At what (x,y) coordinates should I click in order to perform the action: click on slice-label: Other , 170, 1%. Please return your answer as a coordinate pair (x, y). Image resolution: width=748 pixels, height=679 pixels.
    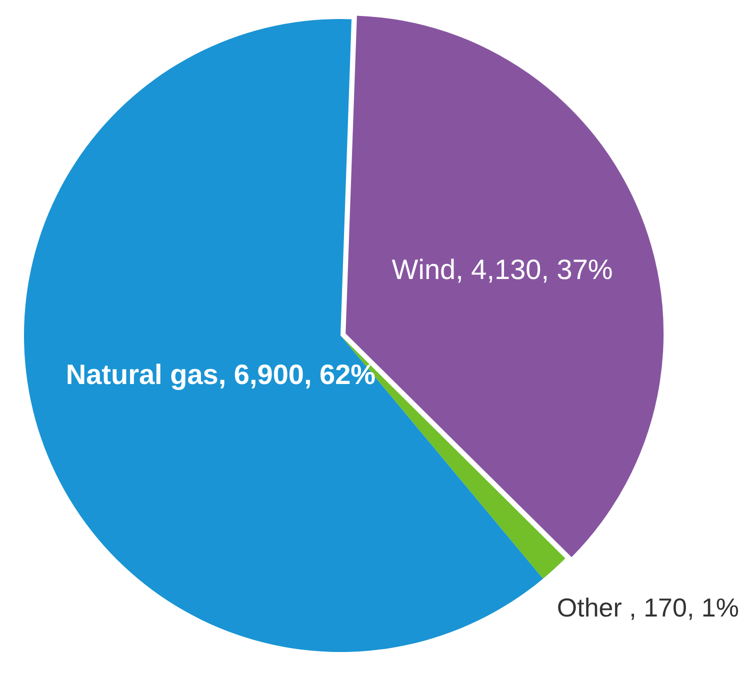
    Looking at the image, I should click on (647, 607).